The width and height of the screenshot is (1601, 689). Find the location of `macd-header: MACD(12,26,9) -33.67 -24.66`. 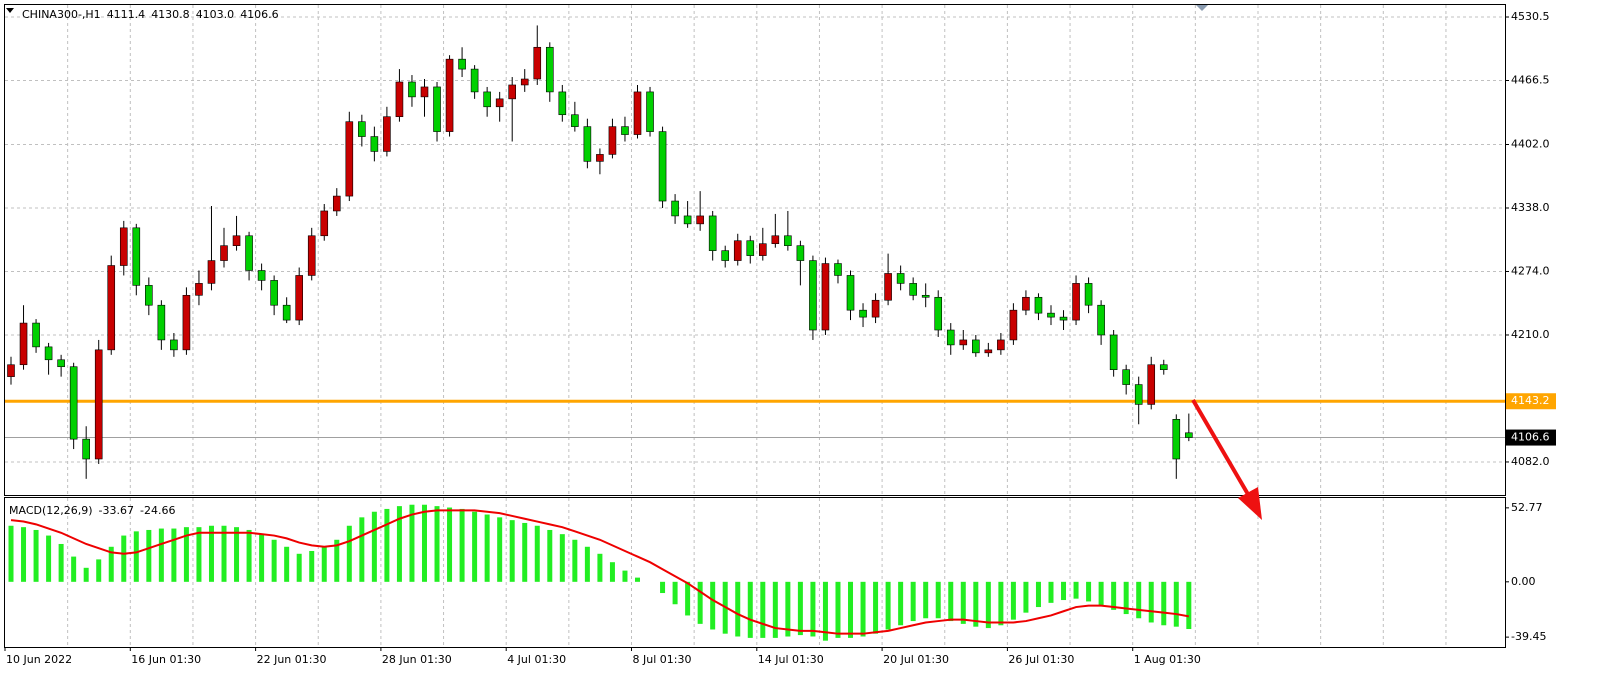

macd-header: MACD(12,26,9) -33.67 -24.66 is located at coordinates (92, 510).